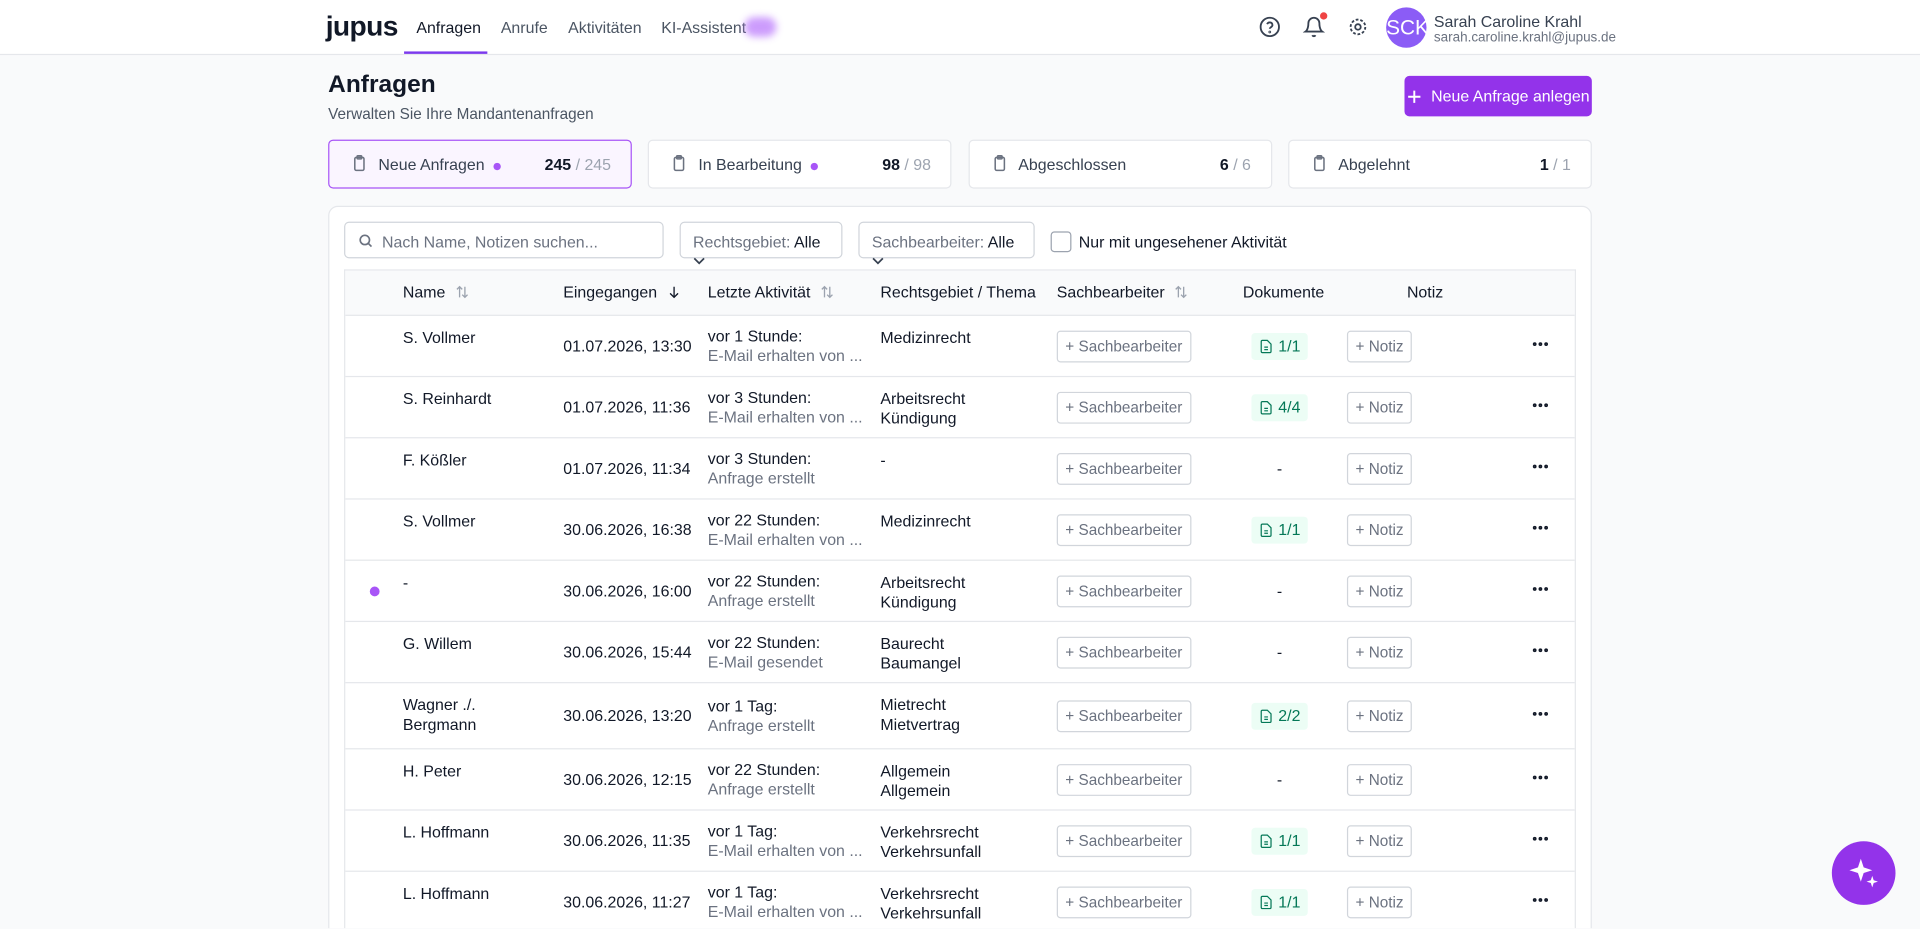  I want to click on card-count: 1 / 1, so click(1555, 165).